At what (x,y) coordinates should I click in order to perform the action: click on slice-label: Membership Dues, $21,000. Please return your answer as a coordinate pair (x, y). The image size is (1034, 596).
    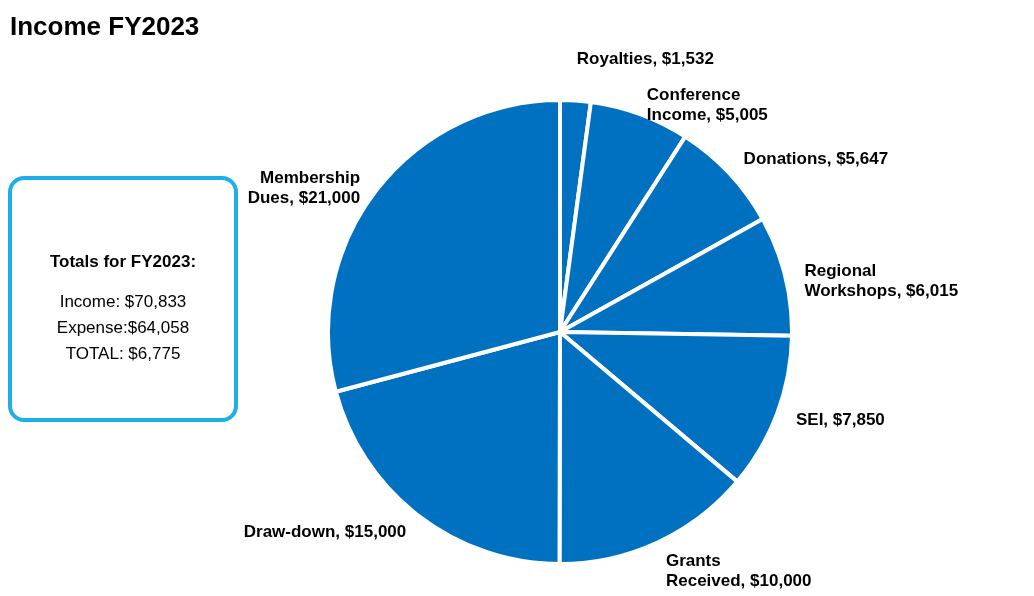
    Looking at the image, I should click on (304, 188).